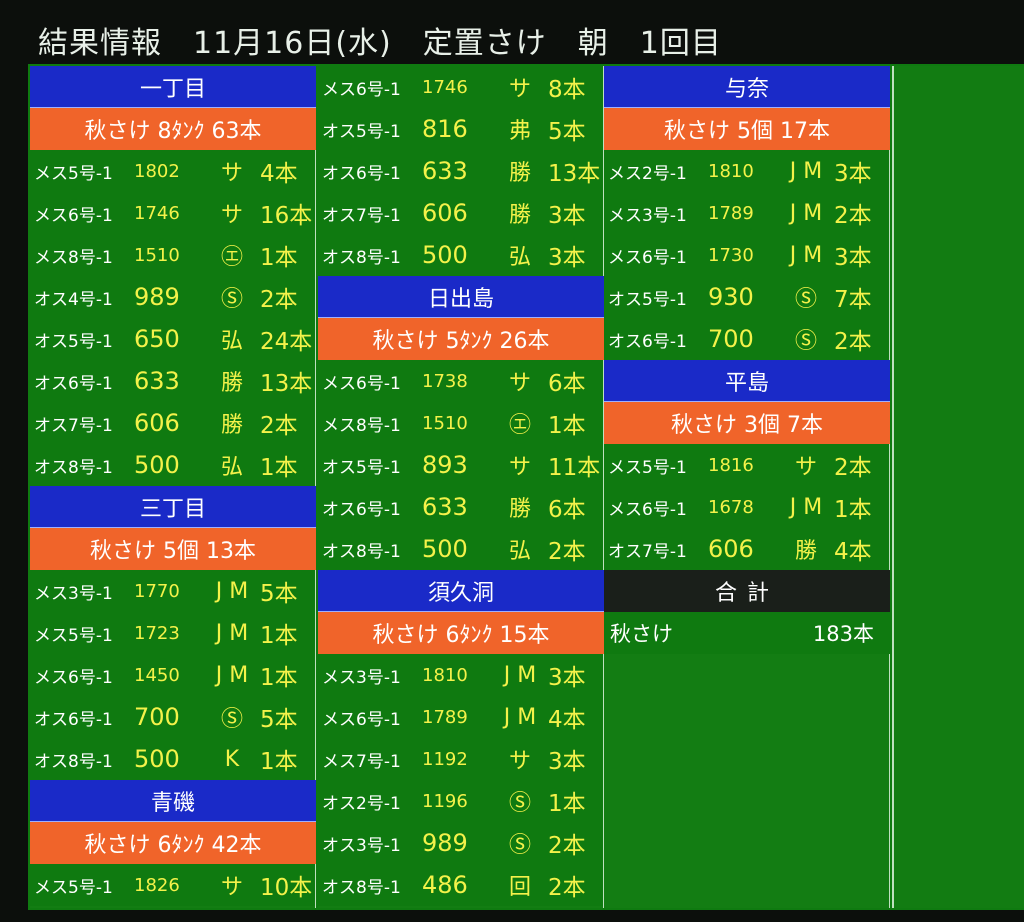 The width and height of the screenshot is (1024, 922). Describe the element at coordinates (461, 465) in the screenshot. I see `result-row: オス5号-1 893 サ 11本` at that location.